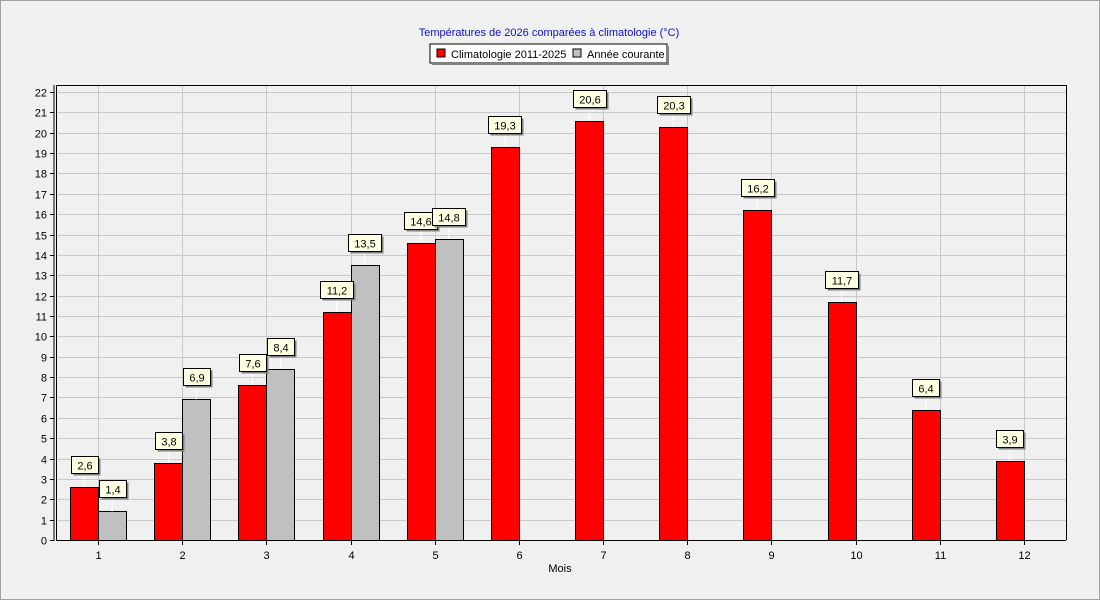  I want to click on y-tick-label: 14, so click(41, 257).